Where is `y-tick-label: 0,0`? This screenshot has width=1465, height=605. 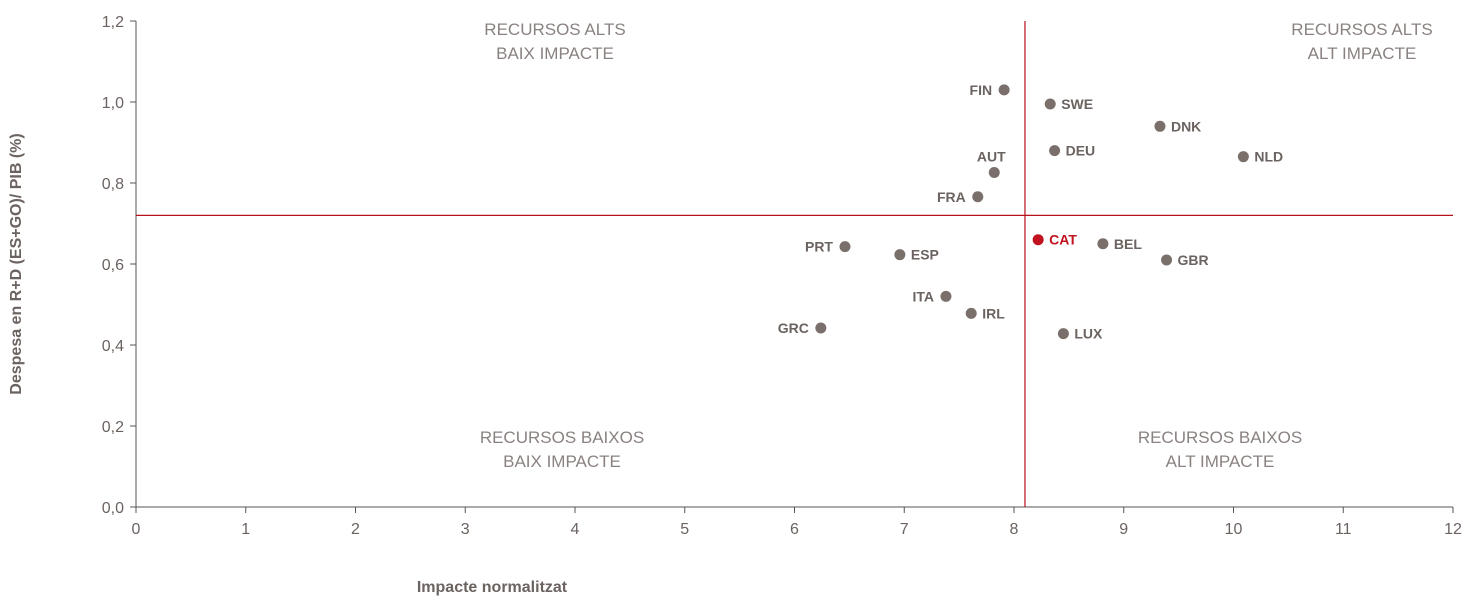 y-tick-label: 0,0 is located at coordinates (113, 508).